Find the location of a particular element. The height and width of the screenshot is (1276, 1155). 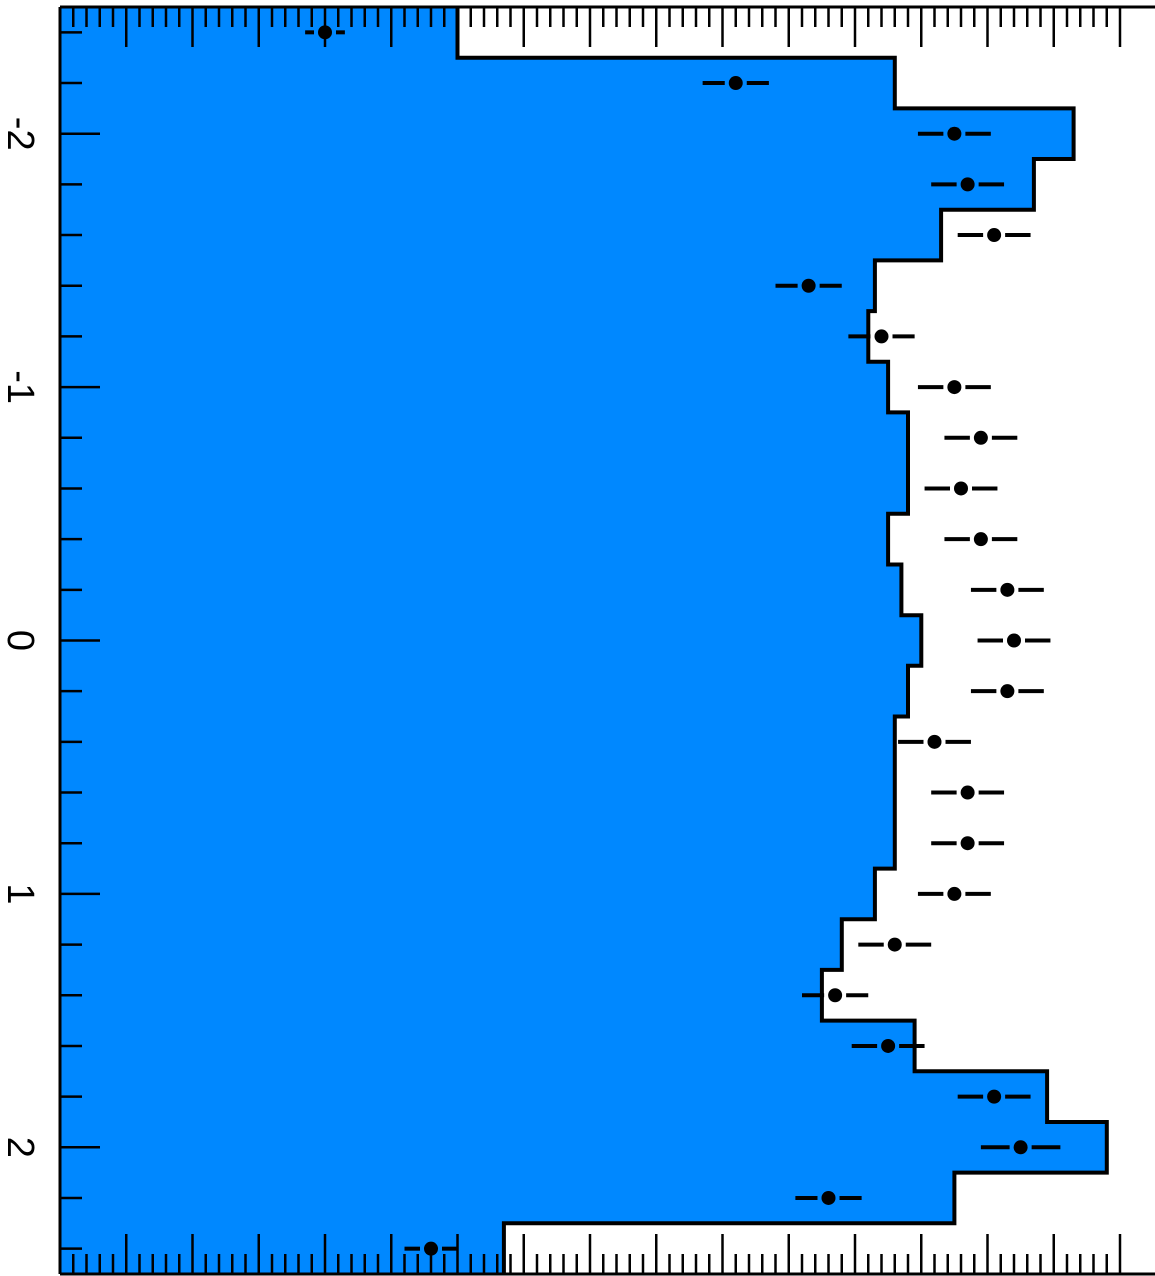

x-tick-label: 0 is located at coordinates (20, 640).